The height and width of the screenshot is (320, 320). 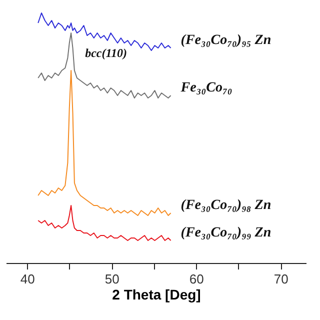 I want to click on x-axis-title: 2 Theta [Deg], so click(x=156, y=294).